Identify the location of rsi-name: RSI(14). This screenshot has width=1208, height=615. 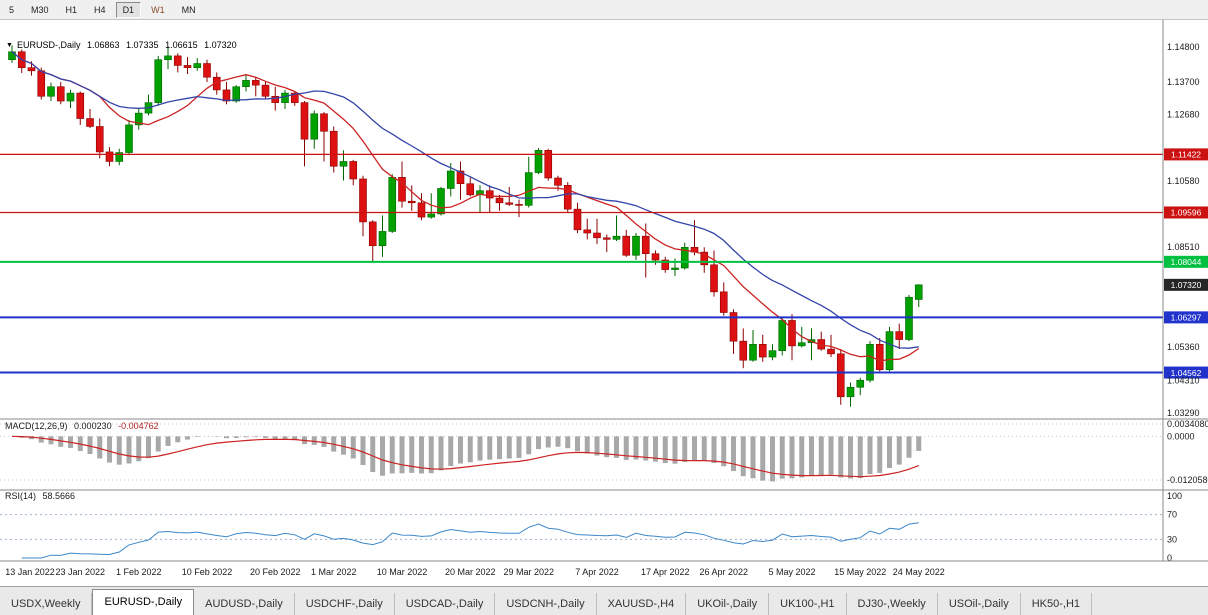
(21, 496).